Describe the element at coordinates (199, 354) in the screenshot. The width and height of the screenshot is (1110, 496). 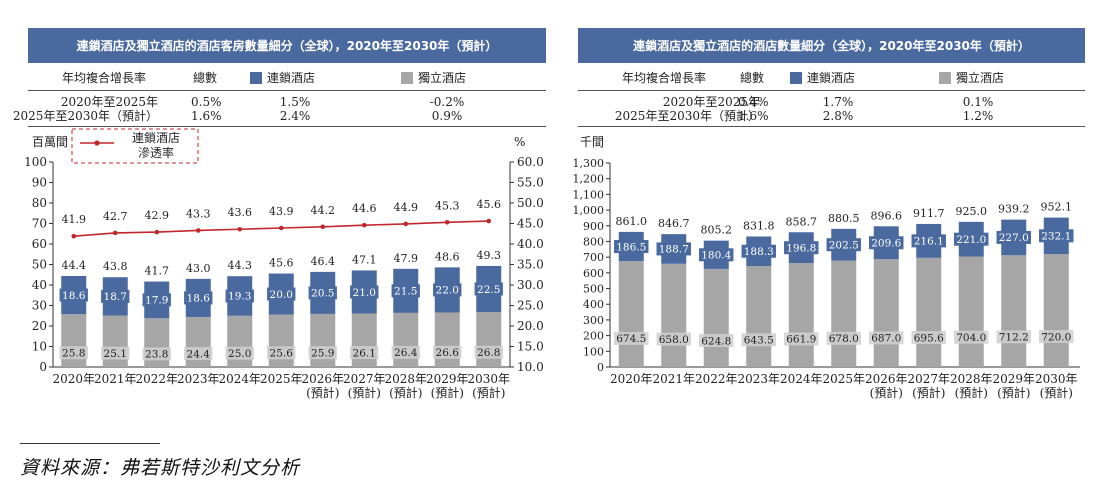
I see `indep-value-label: 24.4` at that location.